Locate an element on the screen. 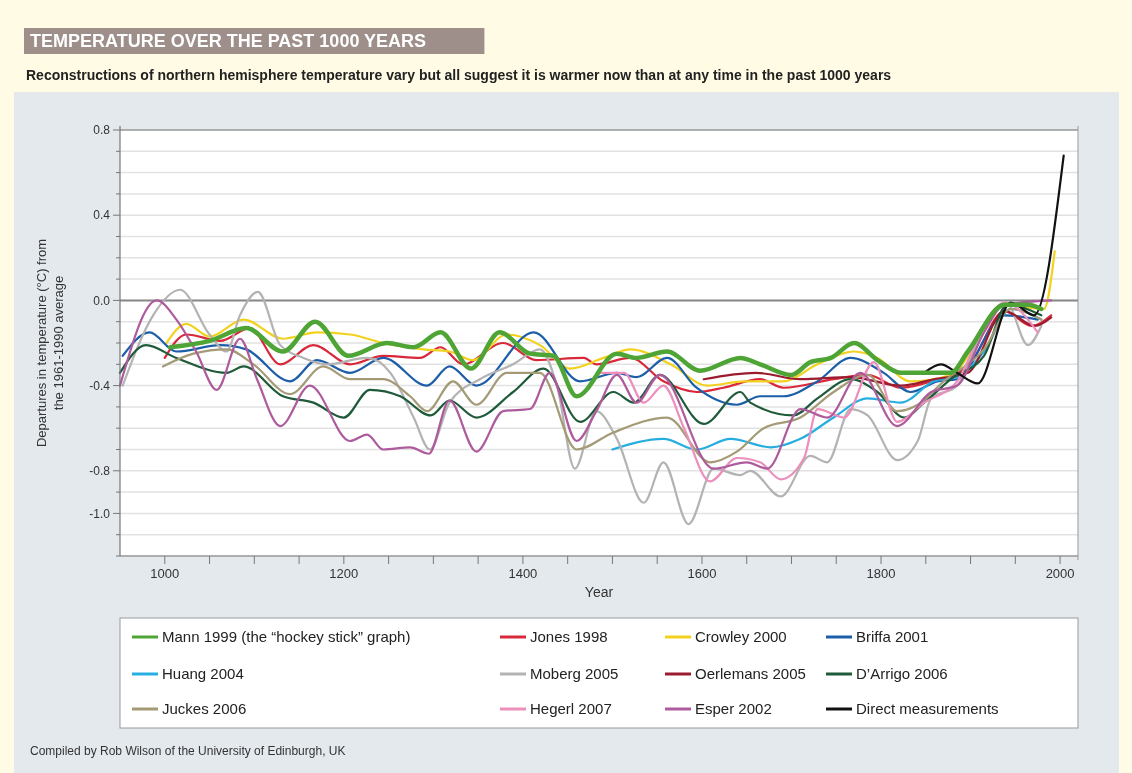  legend-label: Mann 1999 (the “hockey stick” graph) is located at coordinates (286, 637).